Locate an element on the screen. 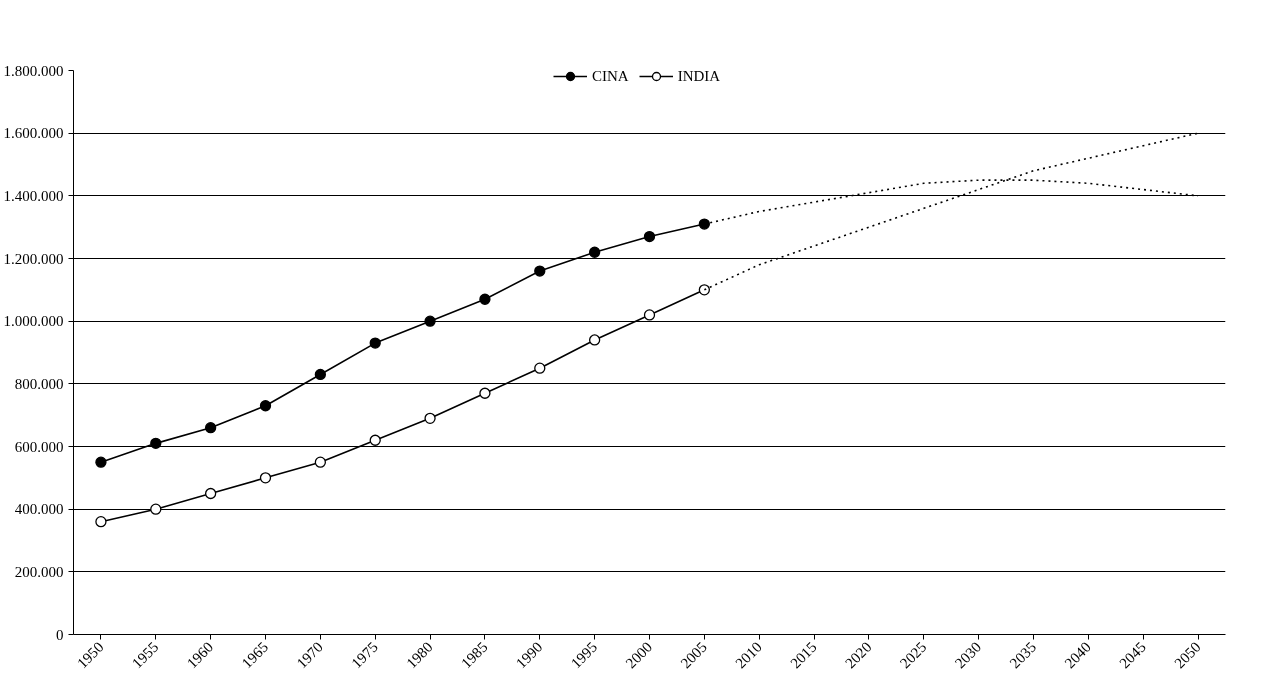 Image resolution: width=1265 pixels, height=683 pixels. y-tick-label: 1.000.000 is located at coordinates (33, 321).